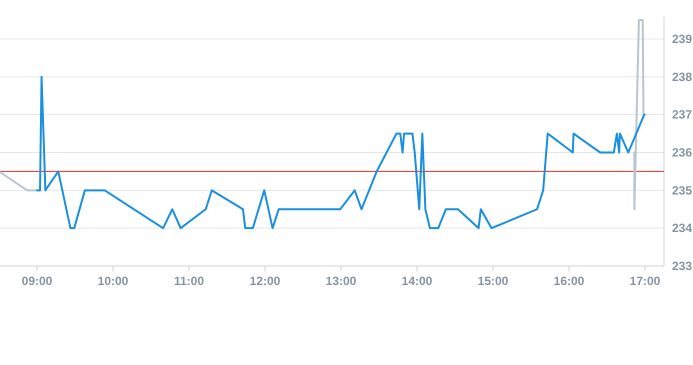 The width and height of the screenshot is (693, 365). Describe the element at coordinates (682, 39) in the screenshot. I see `y-tick-label: 239` at that location.